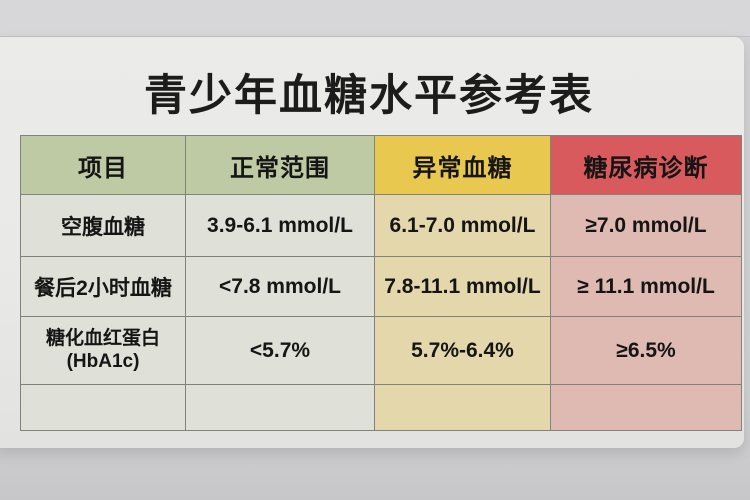 This screenshot has width=750, height=500. What do you see at coordinates (646, 165) in the screenshot?
I see `header-diabetes: 糖尿病诊断` at bounding box center [646, 165].